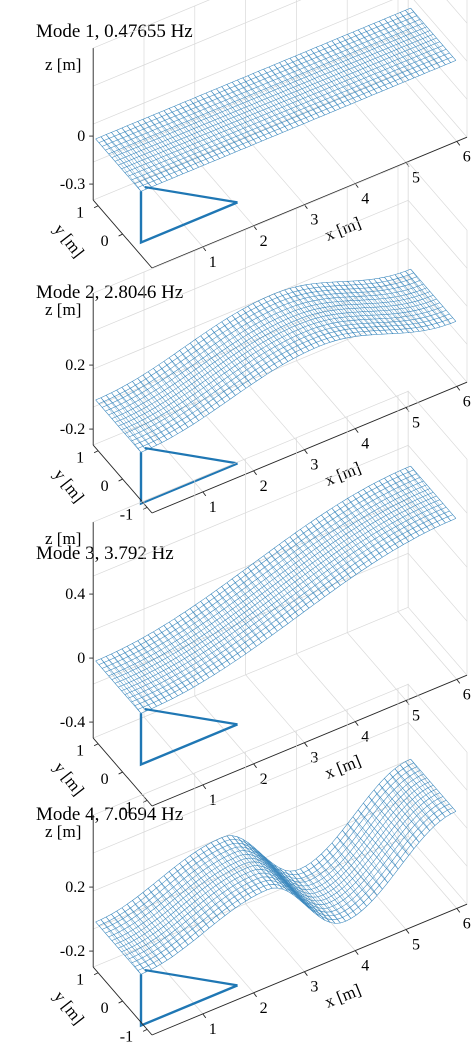  I want to click on z-tick-label: 0.2, so click(75, 365).